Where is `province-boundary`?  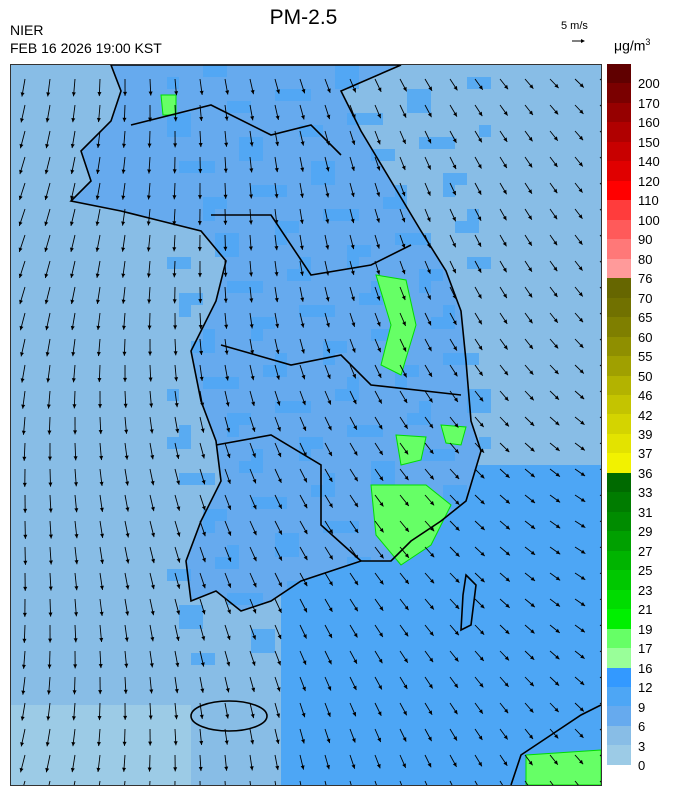 province-boundary is located at coordinates (236, 130).